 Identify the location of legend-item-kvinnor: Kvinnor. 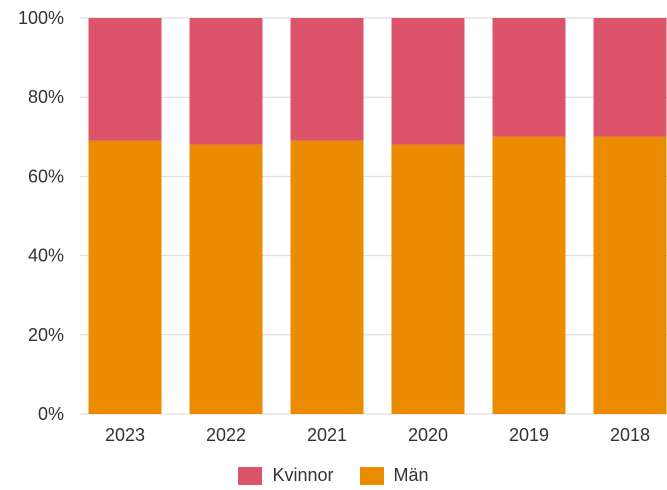
(286, 475).